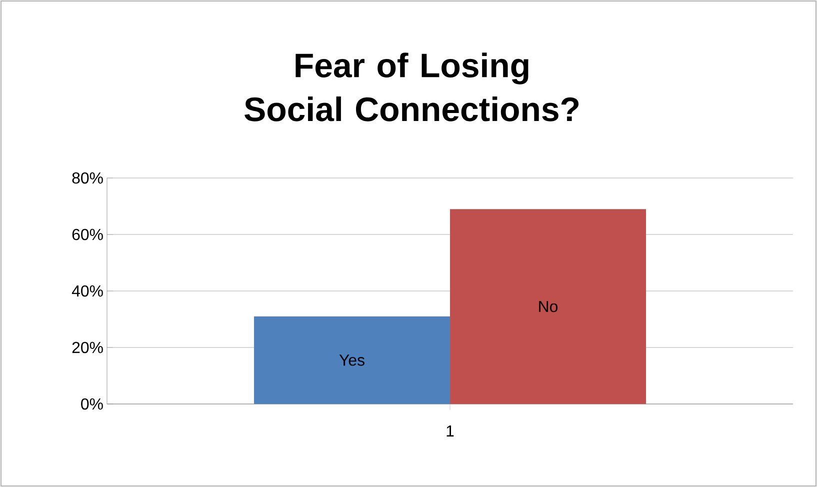  I want to click on x-tick-label: 1, so click(450, 431).